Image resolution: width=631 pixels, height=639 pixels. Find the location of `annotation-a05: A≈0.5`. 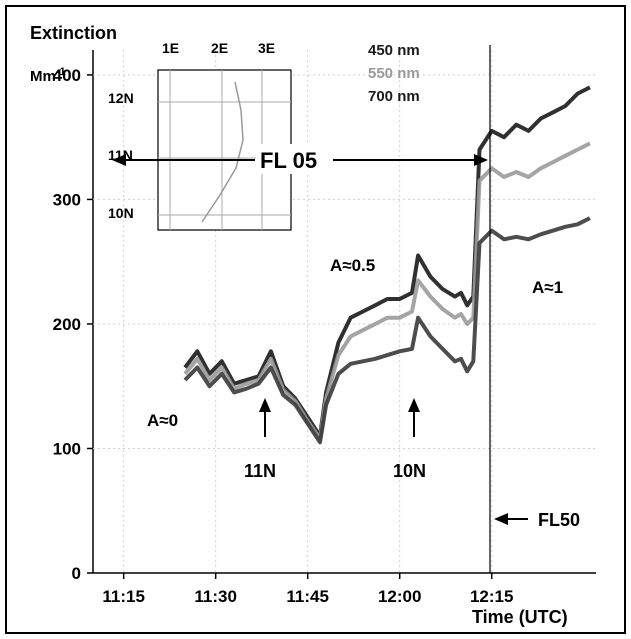

annotation-a05: A≈0.5 is located at coordinates (352, 265).